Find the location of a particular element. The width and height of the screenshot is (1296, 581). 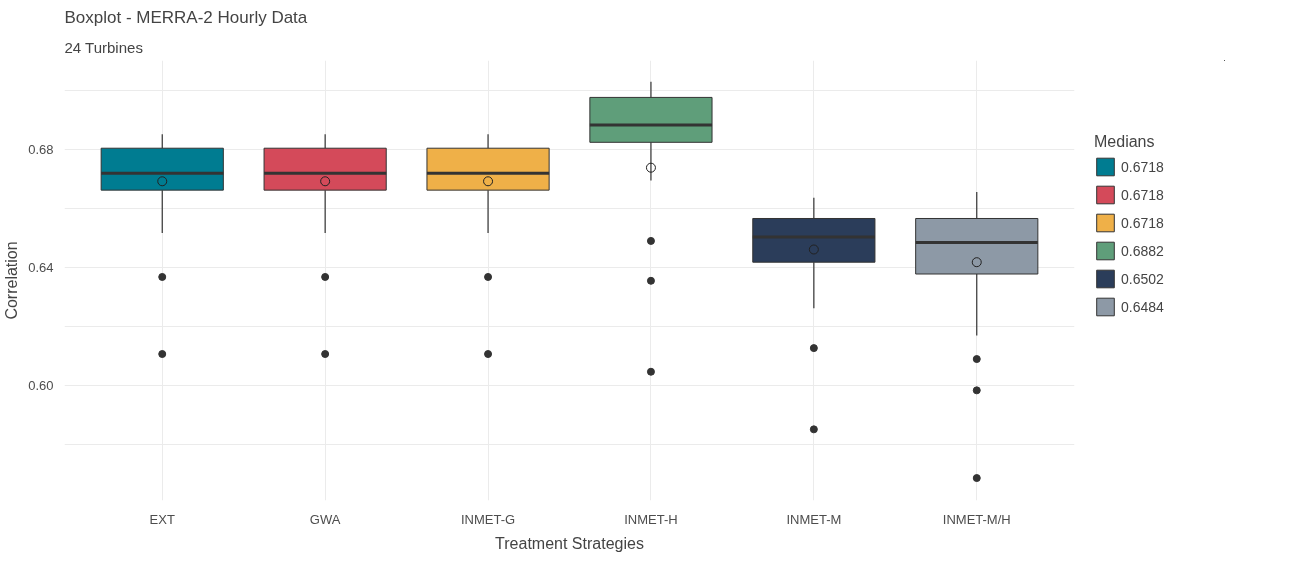

y-tick-label: 0.68 is located at coordinates (41, 149).